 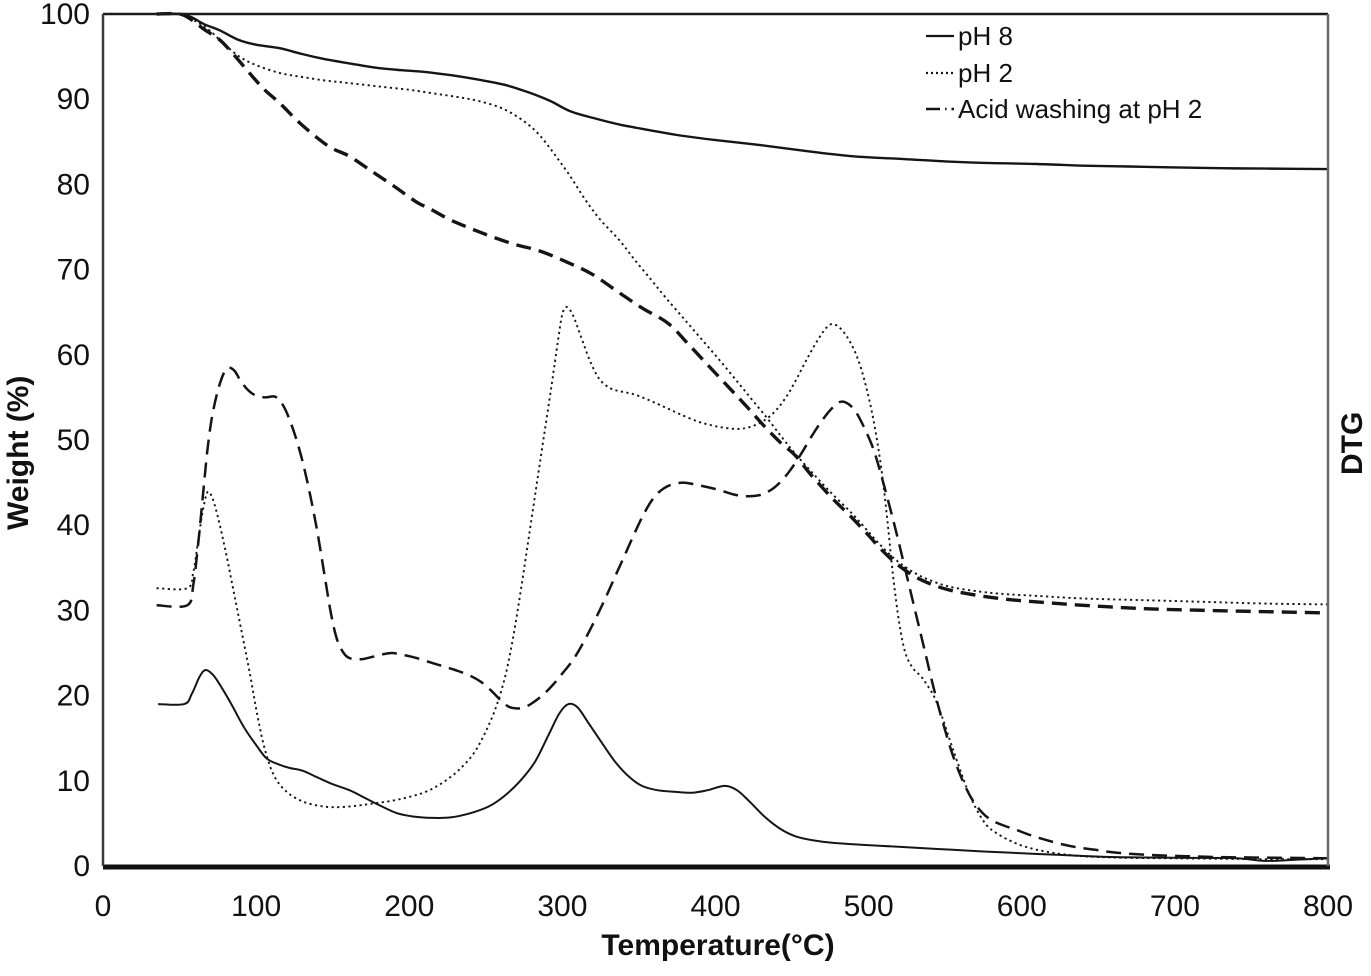 What do you see at coordinates (73, 525) in the screenshot?
I see `y-tick-label: 40` at bounding box center [73, 525].